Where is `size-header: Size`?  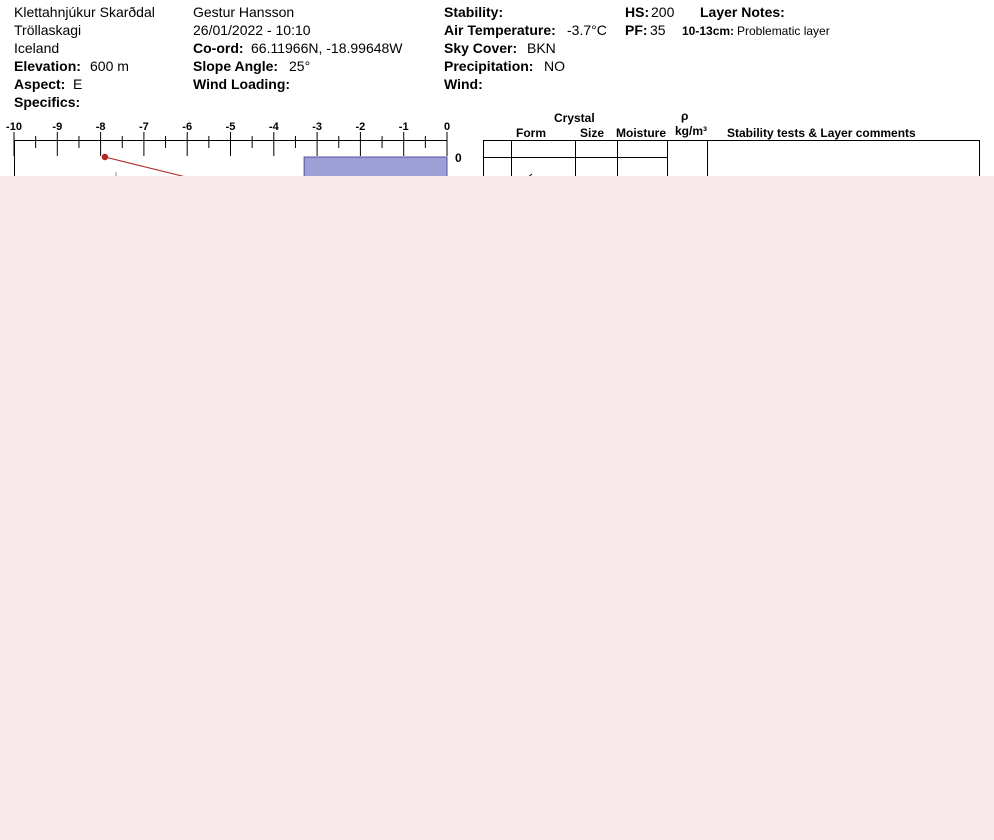
size-header: Size is located at coordinates (592, 133).